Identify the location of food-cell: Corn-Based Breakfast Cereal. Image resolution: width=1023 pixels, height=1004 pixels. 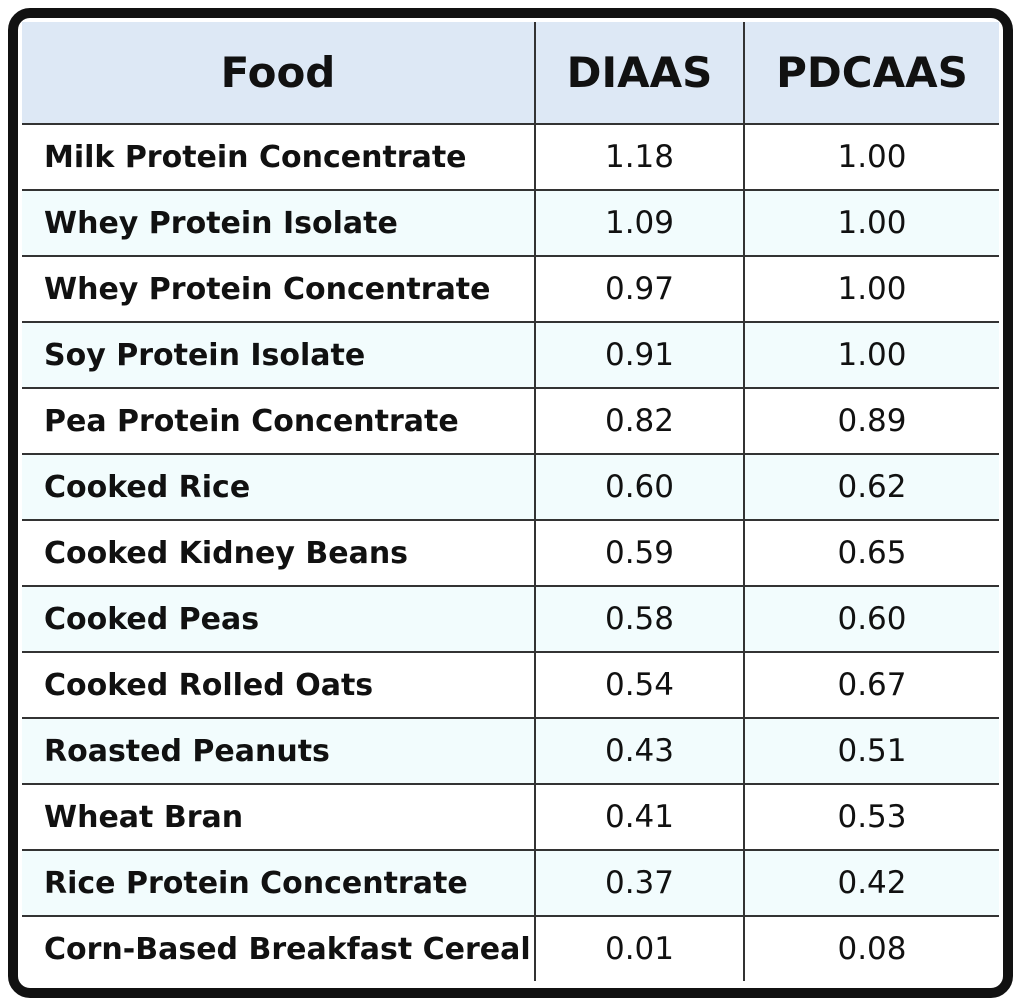
(279, 948).